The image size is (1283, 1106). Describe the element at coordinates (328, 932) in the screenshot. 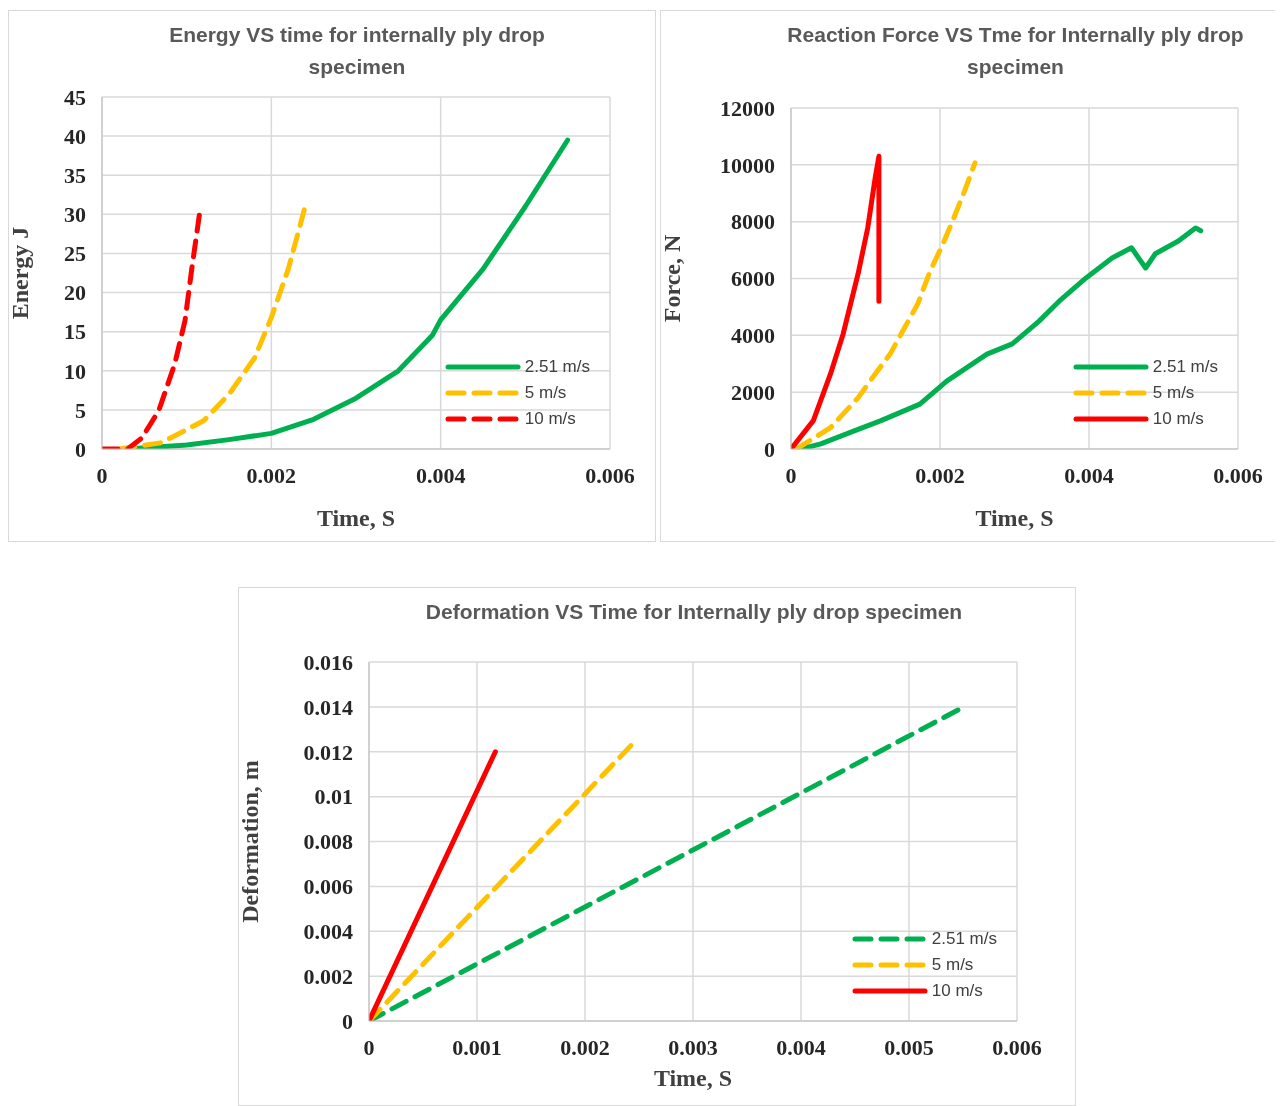

I see `y-tick-label: 0.004` at that location.